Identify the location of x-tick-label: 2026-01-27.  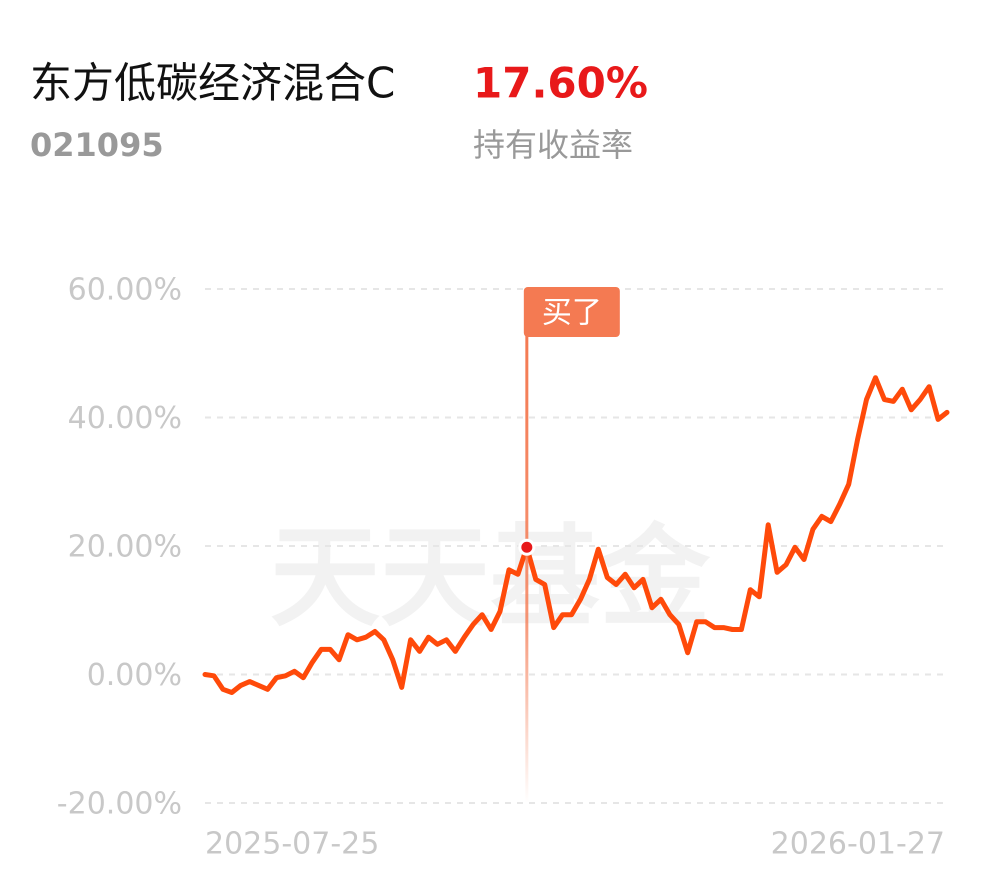
(858, 844).